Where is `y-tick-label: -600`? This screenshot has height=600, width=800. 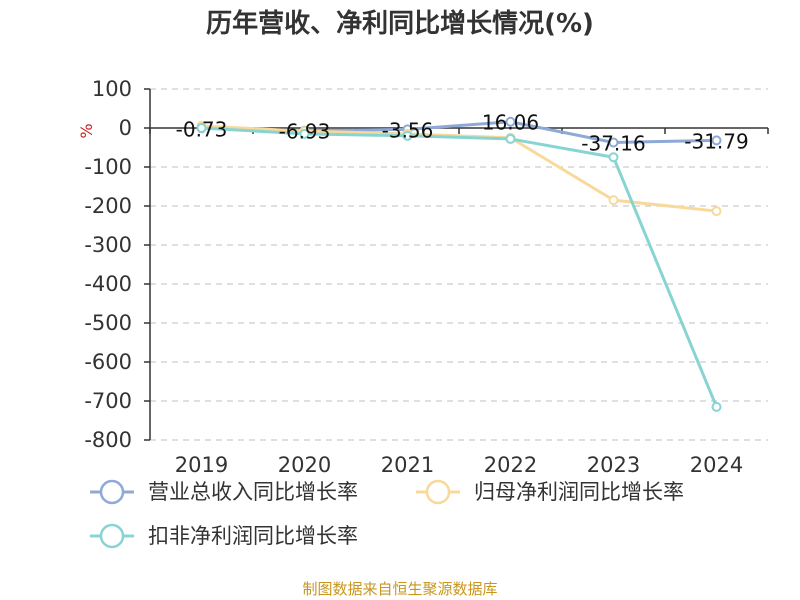
y-tick-label: -600 is located at coordinates (108, 362).